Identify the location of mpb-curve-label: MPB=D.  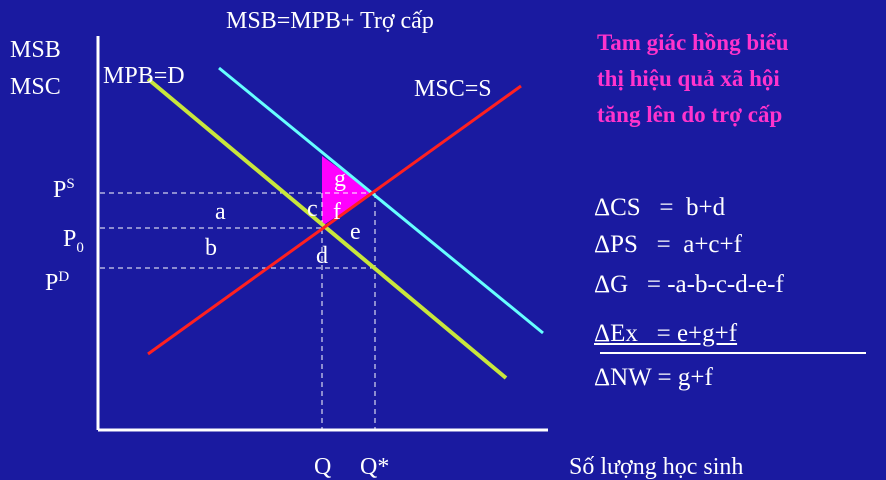
(144, 76).